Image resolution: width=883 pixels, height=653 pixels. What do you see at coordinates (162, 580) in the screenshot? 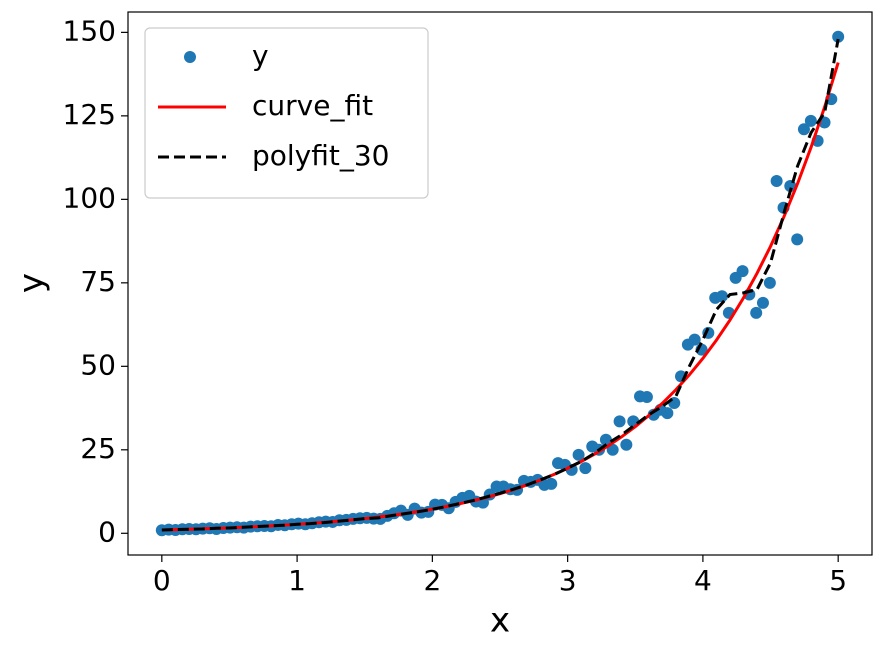
I see `x-tick-label: 0` at bounding box center [162, 580].